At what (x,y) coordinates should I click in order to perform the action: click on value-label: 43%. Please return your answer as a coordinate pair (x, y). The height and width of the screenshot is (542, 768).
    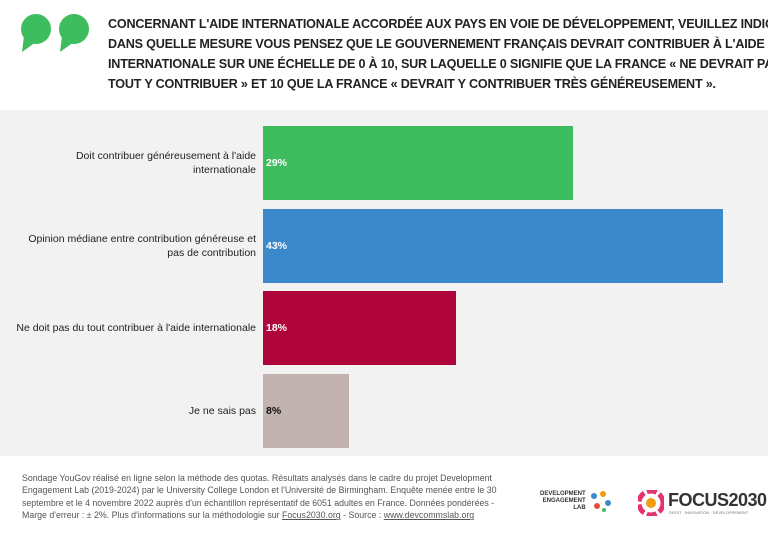
    Looking at the image, I should click on (277, 245).